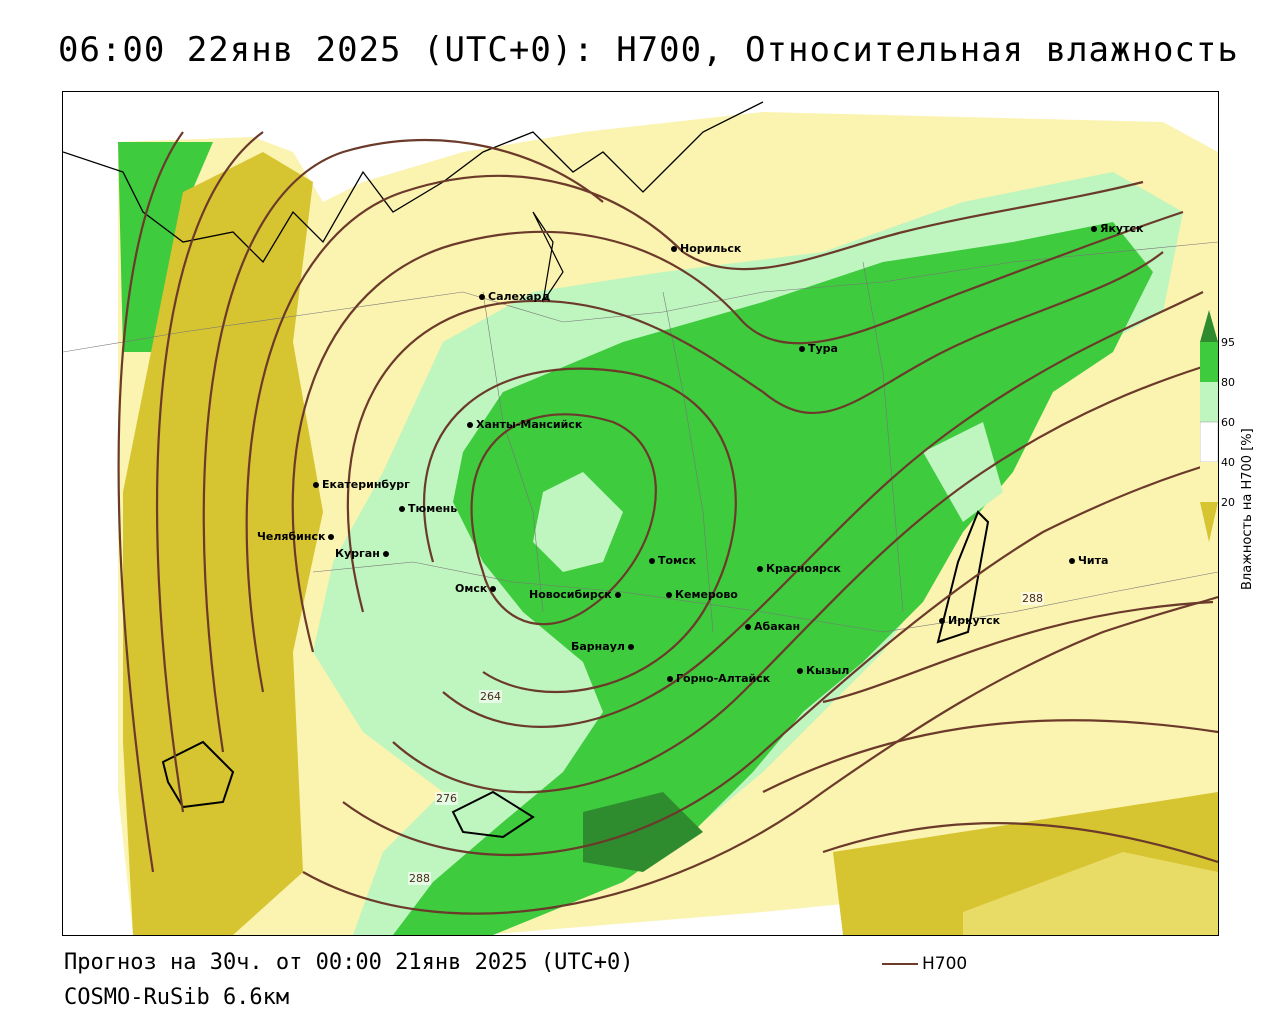 This screenshot has height=1024, width=1280. Describe the element at coordinates (706, 248) in the screenshot. I see `city-label: Норильск` at that location.